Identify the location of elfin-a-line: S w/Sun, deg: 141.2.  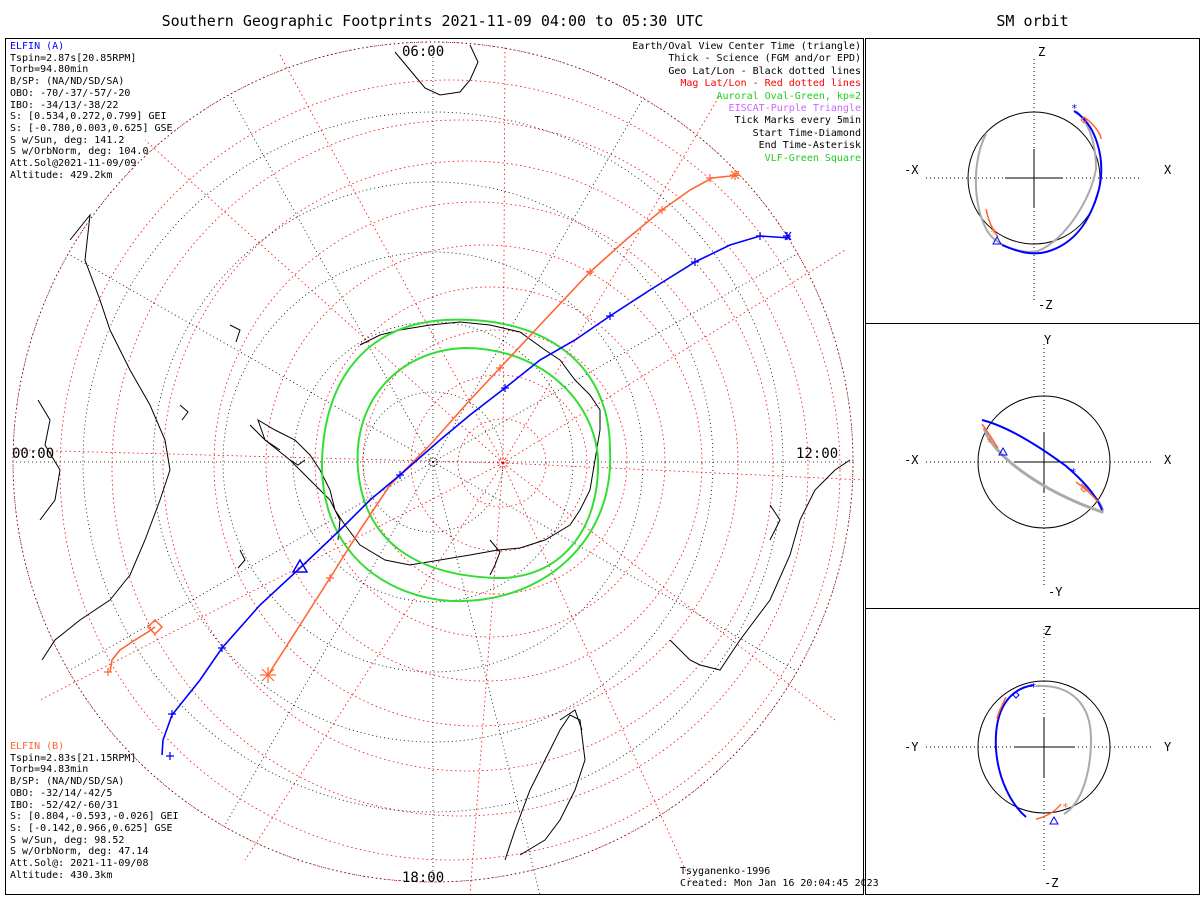
(67, 140).